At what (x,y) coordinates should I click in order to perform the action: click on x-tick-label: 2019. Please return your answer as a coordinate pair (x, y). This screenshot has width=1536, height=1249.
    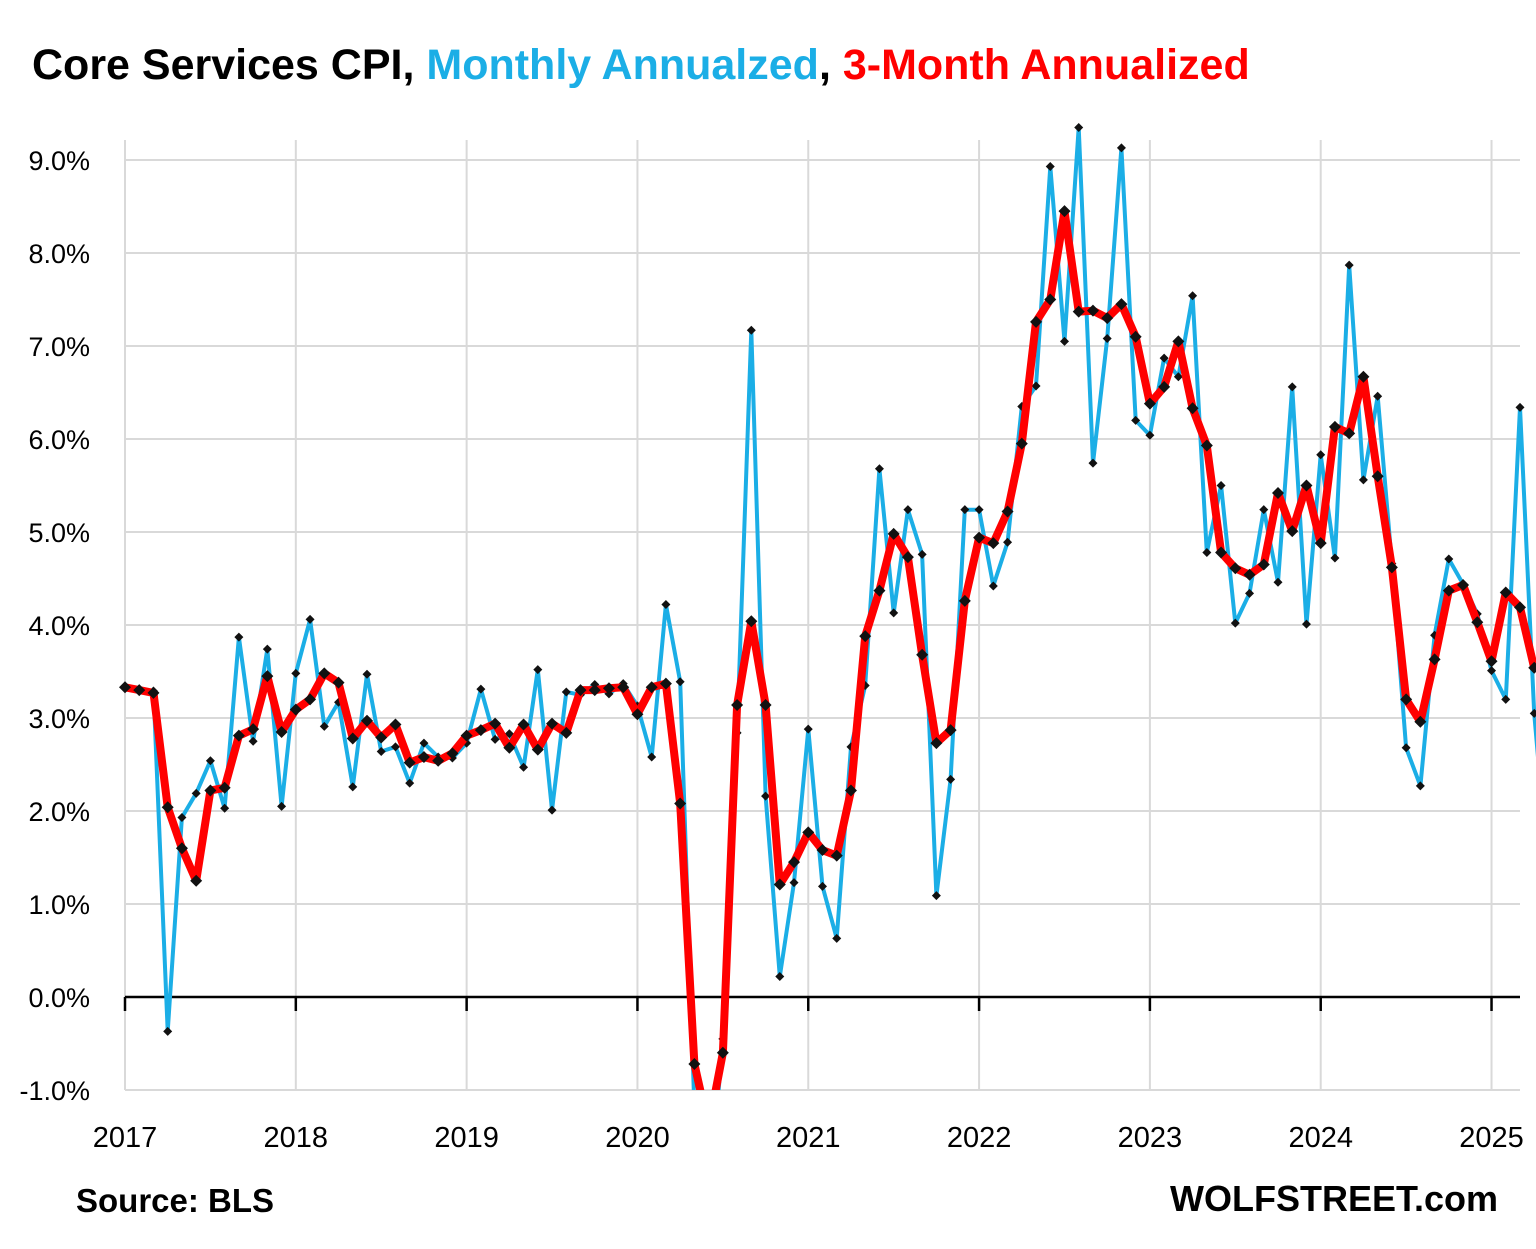
    Looking at the image, I should click on (466, 1138).